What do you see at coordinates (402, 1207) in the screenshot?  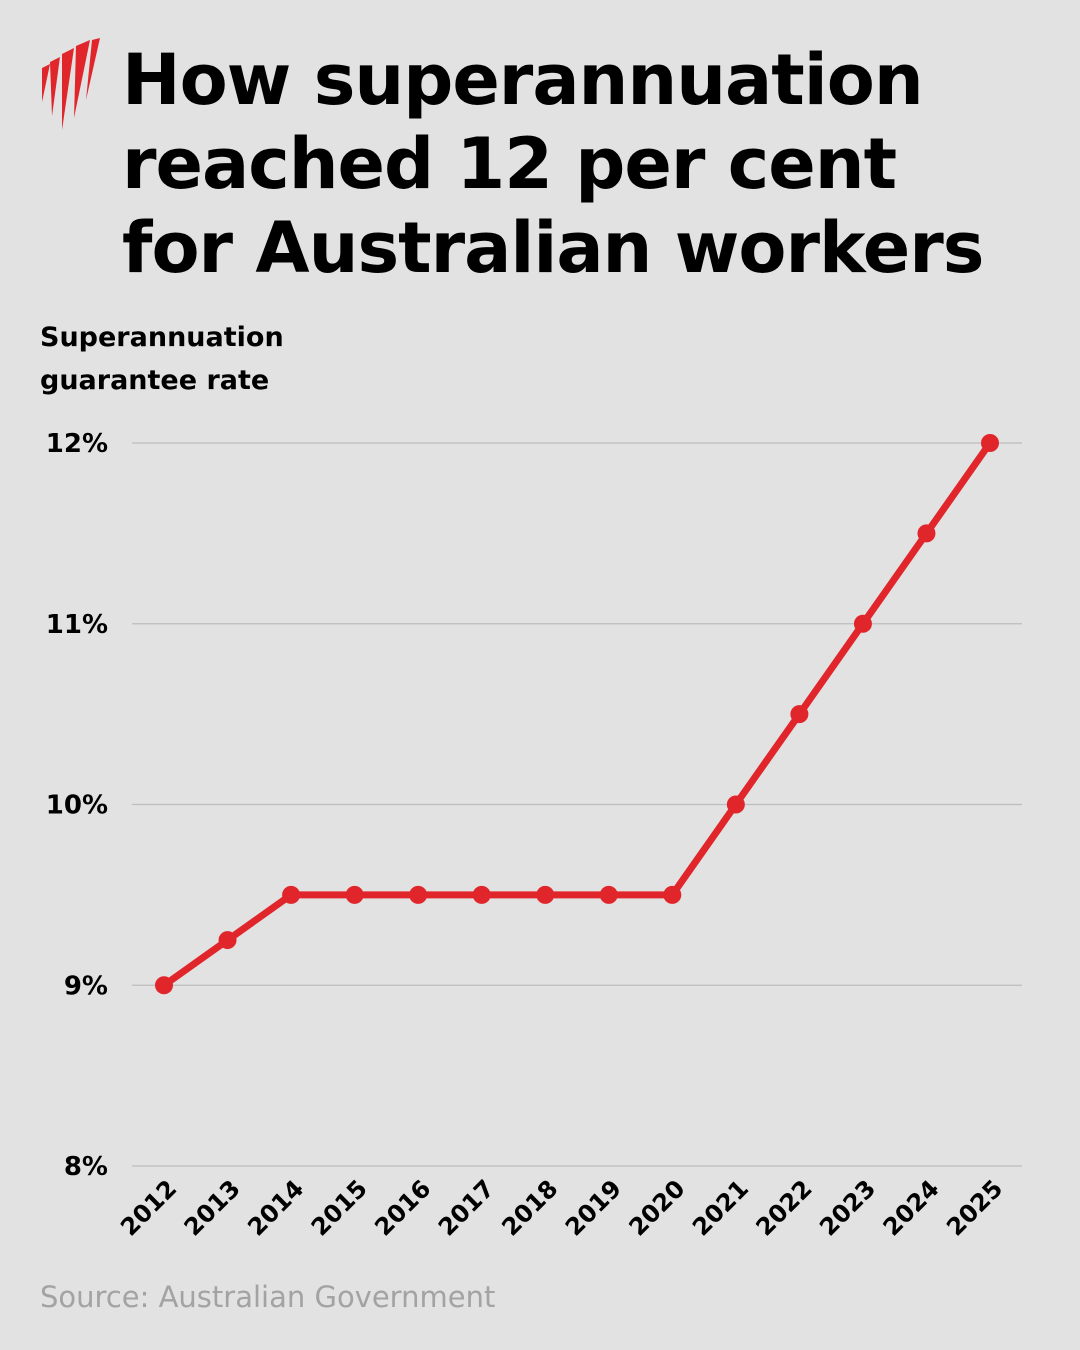 I see `x-tick-label: 2016` at bounding box center [402, 1207].